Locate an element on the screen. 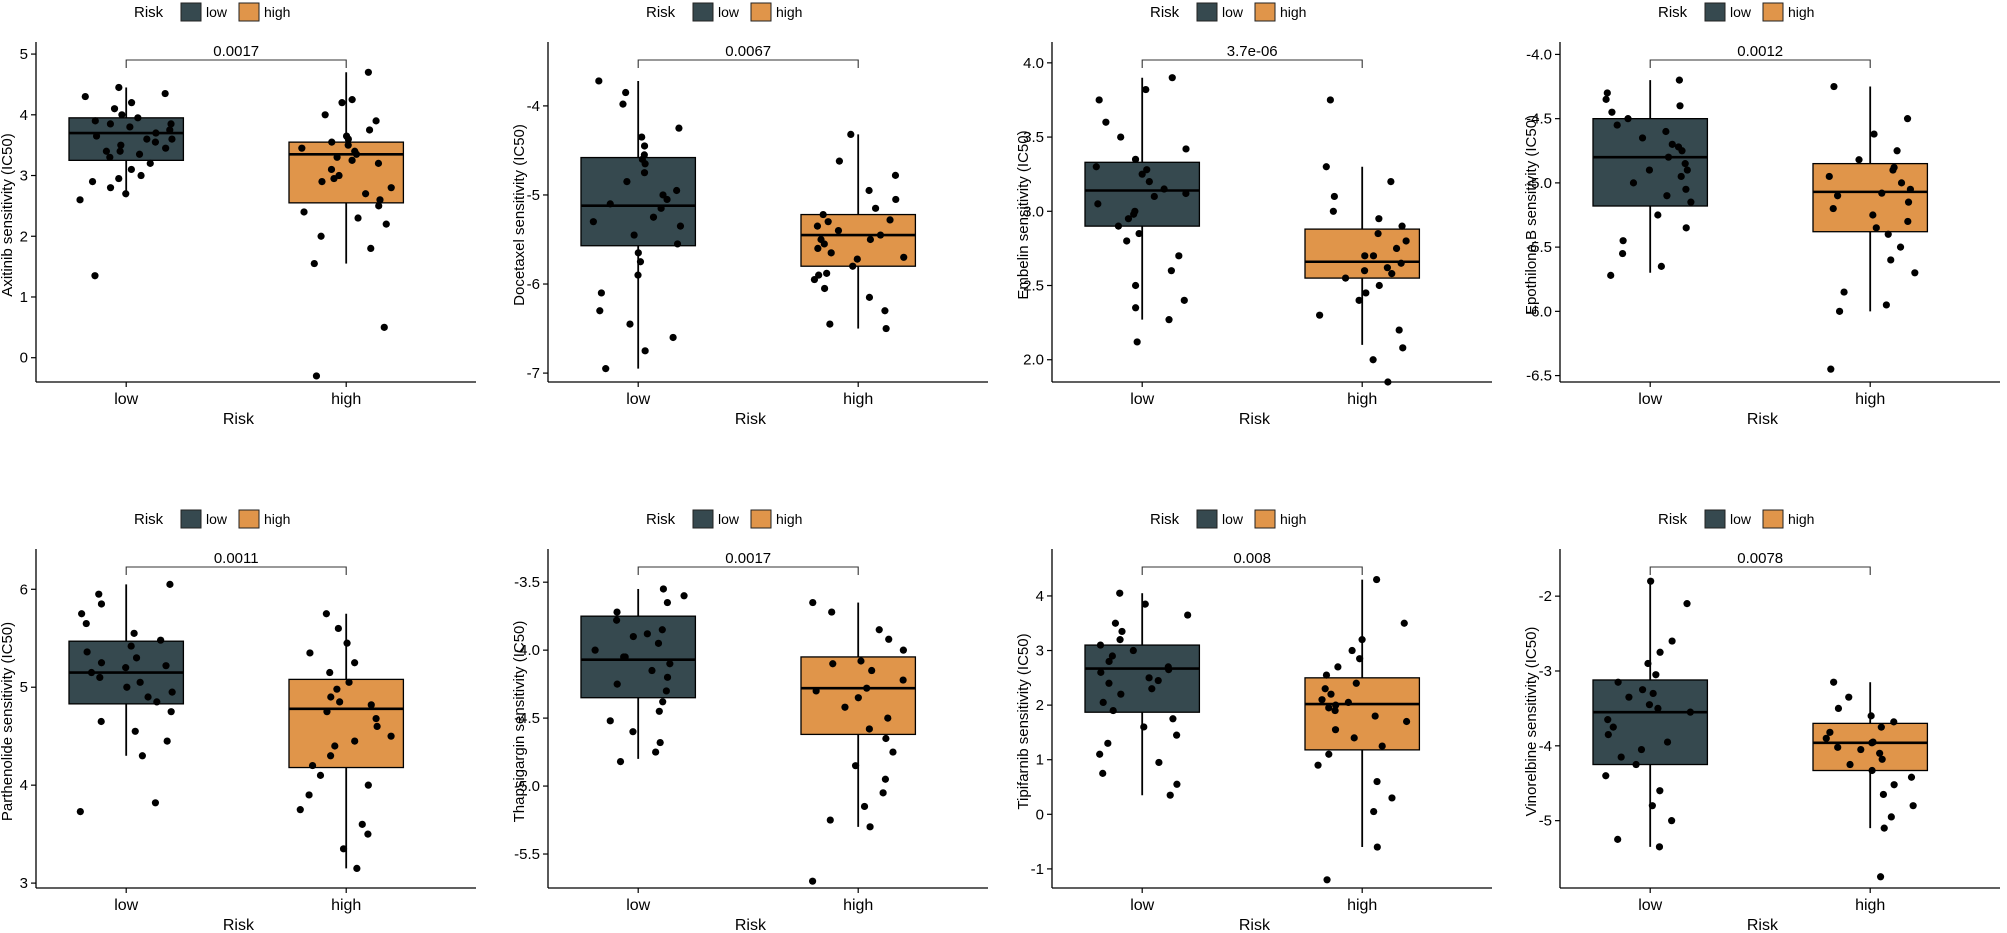 This screenshot has height=933, width=2007. y-tick-label: 0 is located at coordinates (24, 358).